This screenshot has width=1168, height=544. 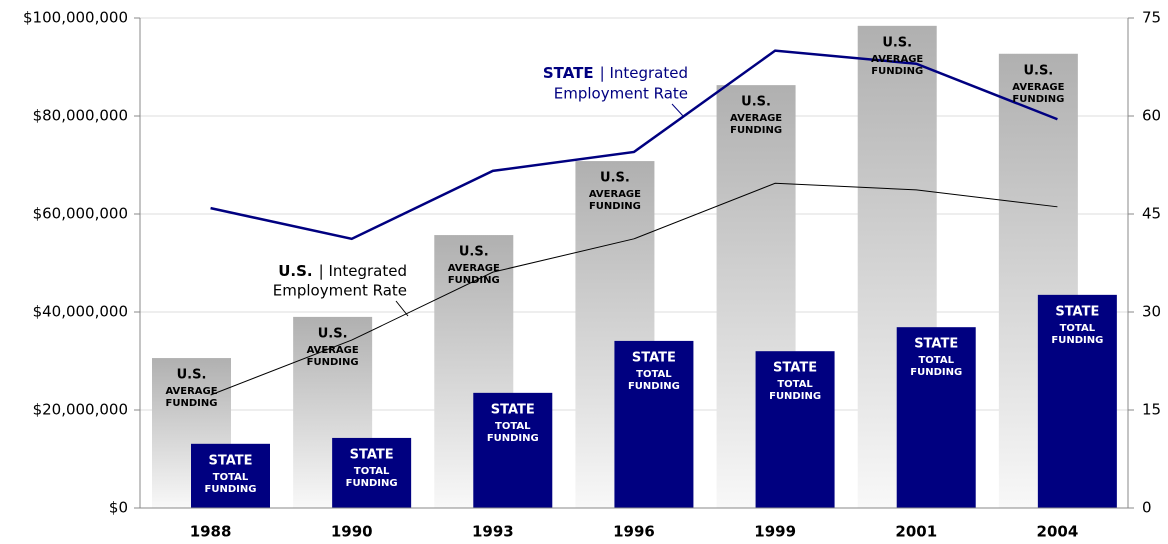 What do you see at coordinates (80, 410) in the screenshot?
I see `y-tick-label: $20,000,000` at bounding box center [80, 410].